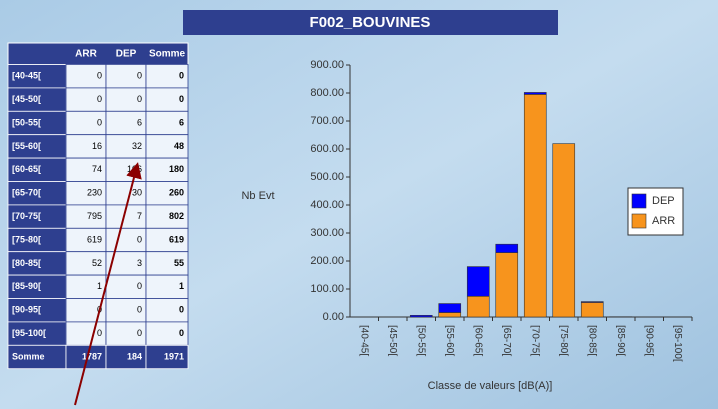 This screenshot has height=409, width=718. Describe the element at coordinates (94, 193) in the screenshot. I see `table-value: 230` at that location.